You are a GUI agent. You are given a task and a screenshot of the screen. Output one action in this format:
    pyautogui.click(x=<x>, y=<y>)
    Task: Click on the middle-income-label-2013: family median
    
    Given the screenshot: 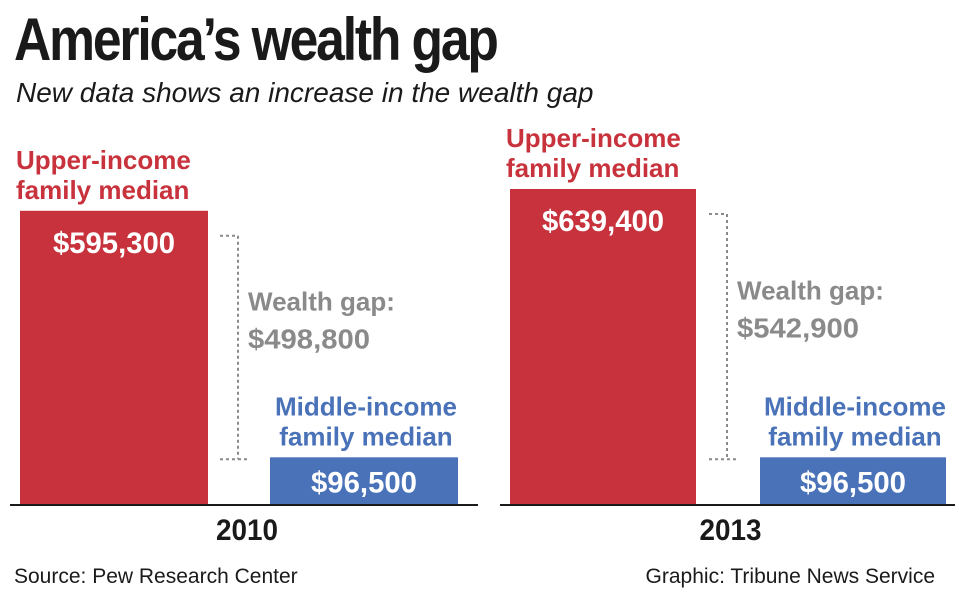 What is the action you would take?
    pyautogui.click(x=854, y=436)
    